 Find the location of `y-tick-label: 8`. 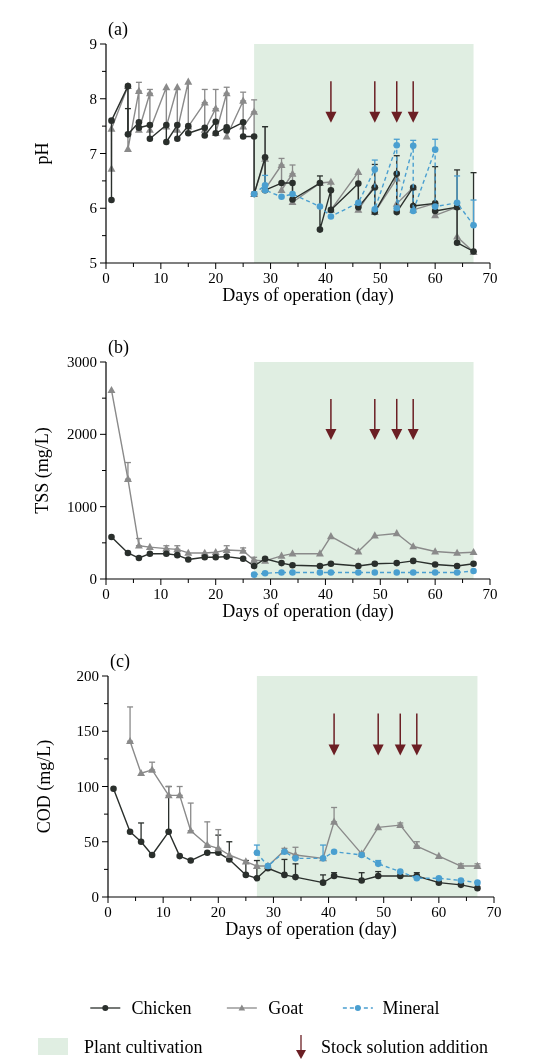

y-tick-label: 8 is located at coordinates (93, 98).